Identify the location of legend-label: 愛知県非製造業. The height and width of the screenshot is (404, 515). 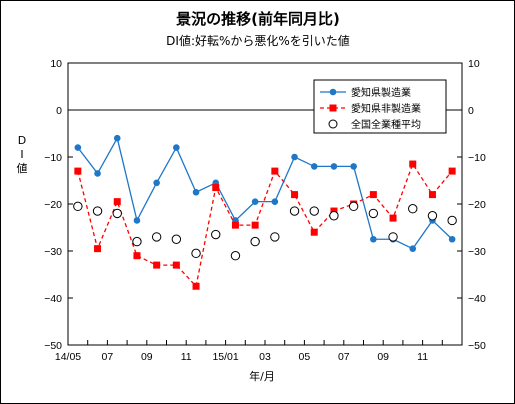
(386, 108).